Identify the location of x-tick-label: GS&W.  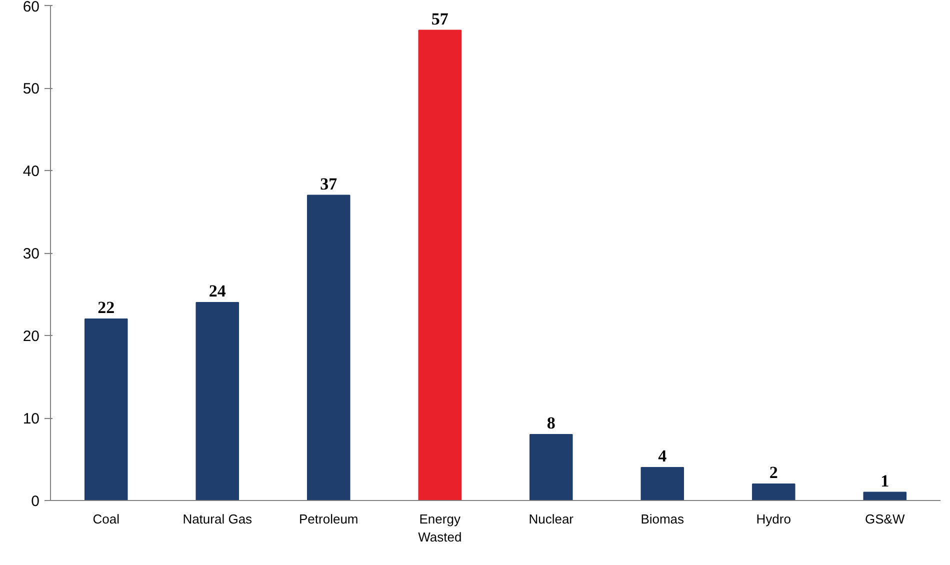
(885, 519).